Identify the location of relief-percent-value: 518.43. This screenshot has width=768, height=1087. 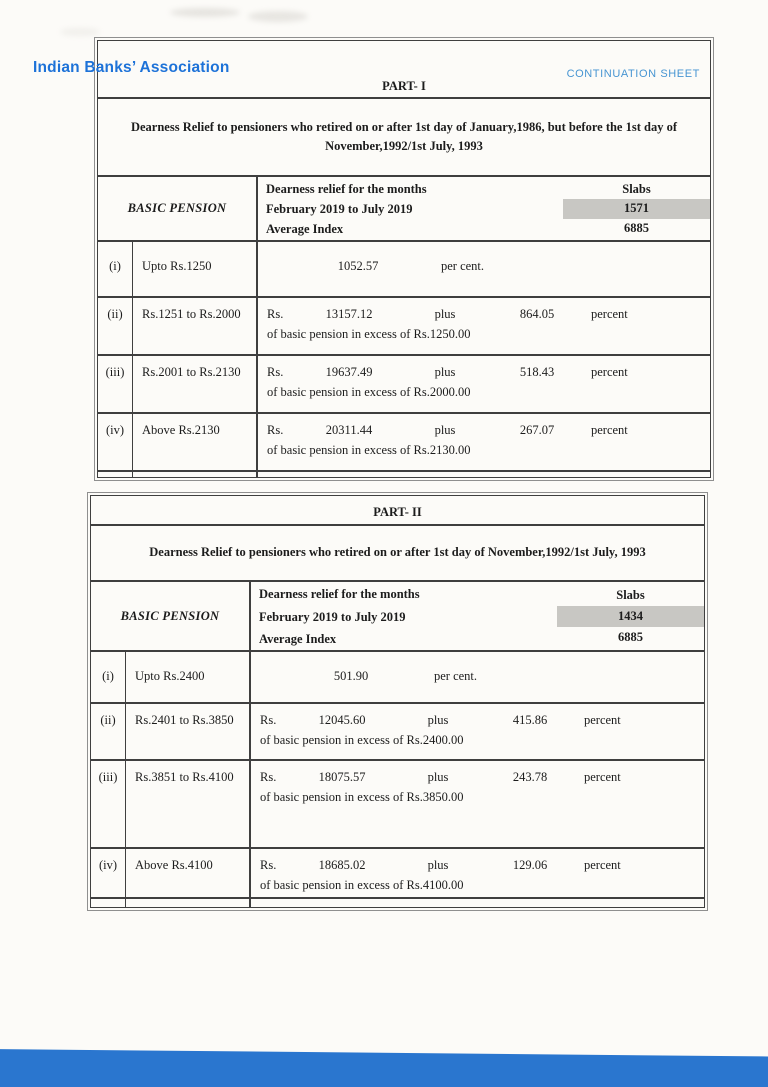
(537, 372).